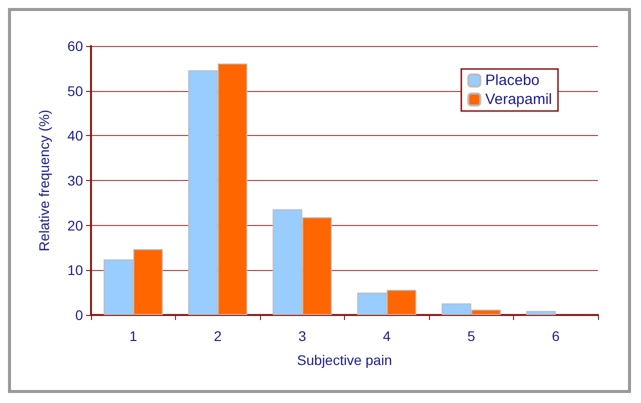  What do you see at coordinates (512, 80) in the screenshot?
I see `legend-label: Placebo` at bounding box center [512, 80].